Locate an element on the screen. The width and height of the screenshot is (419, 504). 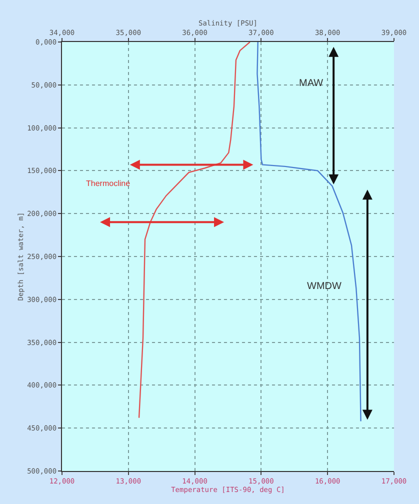
annotation: Thermocline is located at coordinates (108, 183).